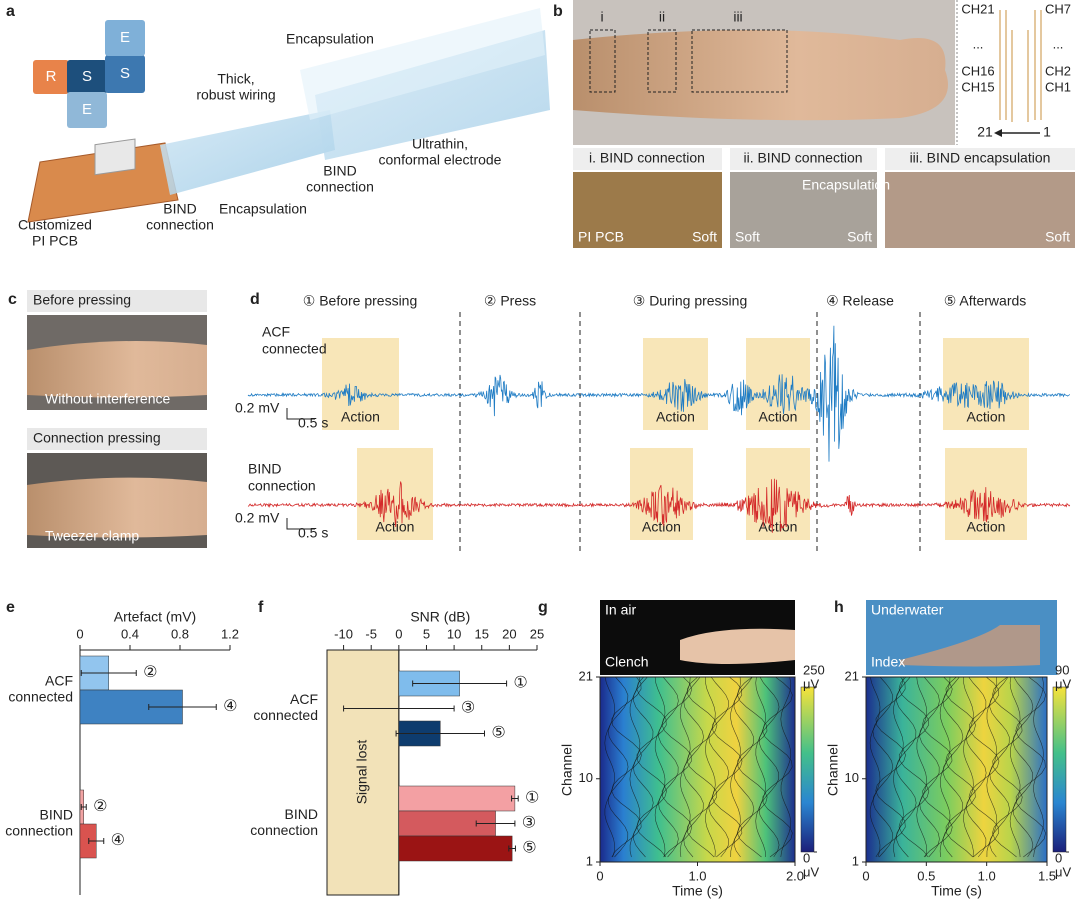 The height and width of the screenshot is (899, 1080). What do you see at coordinates (1059, 769) in the screenshot?
I see `colorbar` at bounding box center [1059, 769].